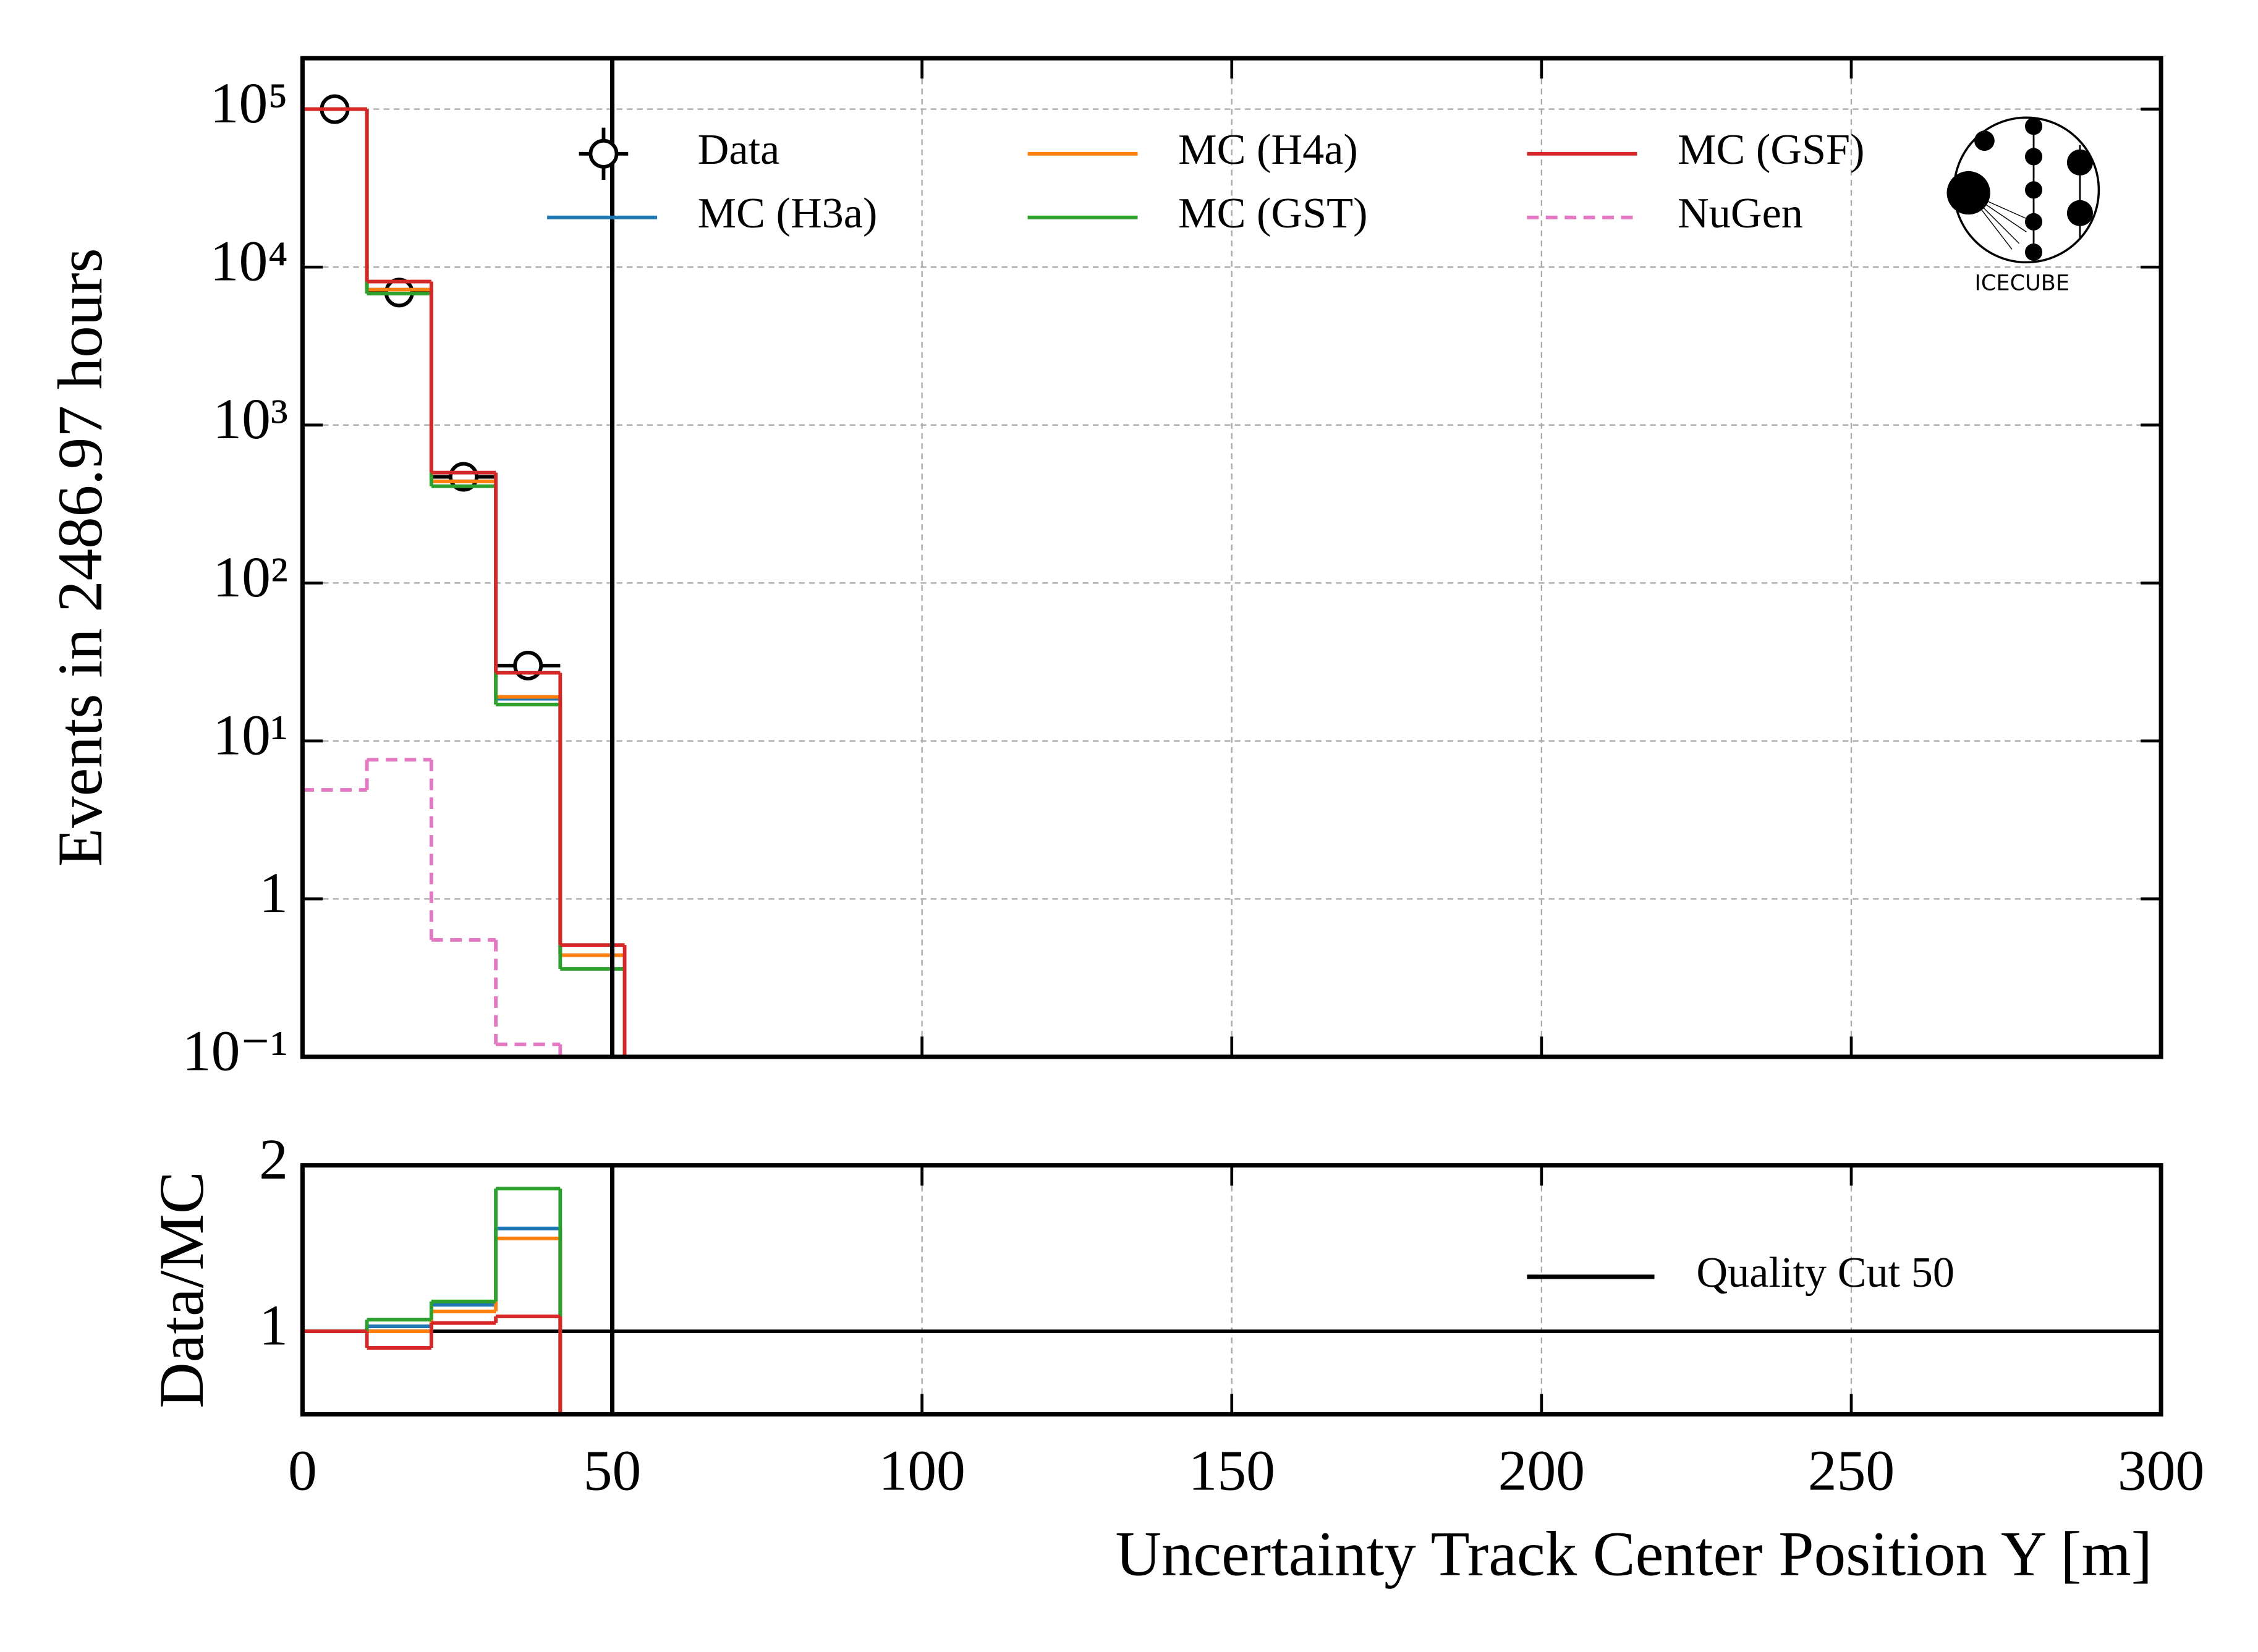  I want to click on legend-marker, so click(603, 153).